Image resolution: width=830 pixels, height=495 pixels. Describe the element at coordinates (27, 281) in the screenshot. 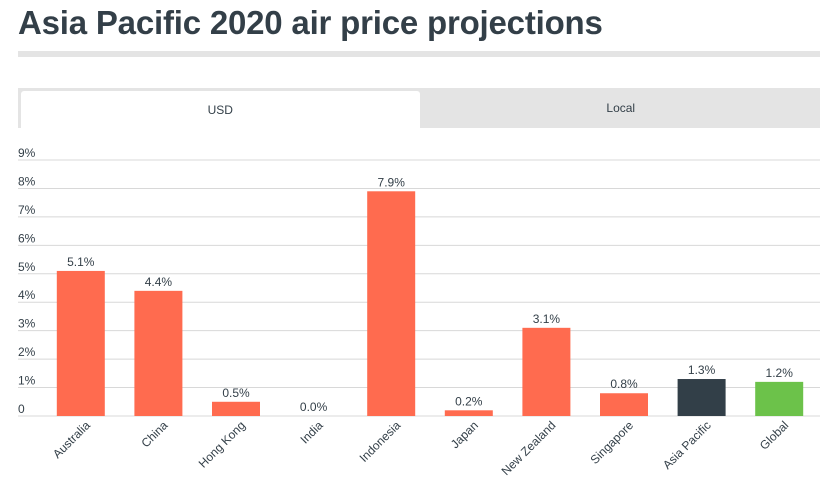

I see `y-axis-ticks: 0 1% 2% 3% 4% 5% 6% 7% 8% 9%` at that location.